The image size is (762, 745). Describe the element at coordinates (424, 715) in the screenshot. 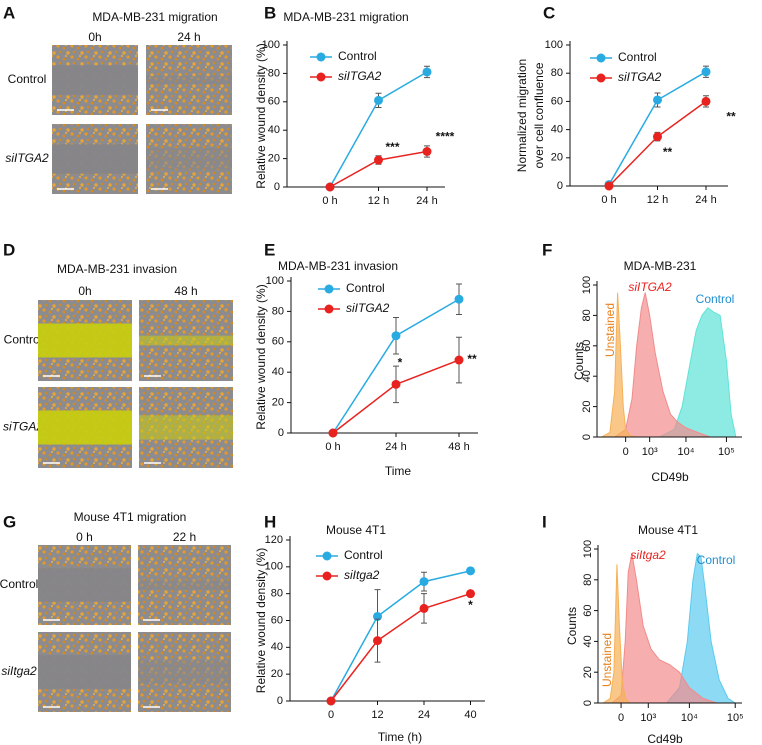

I see `x-tick-label: 24` at that location.